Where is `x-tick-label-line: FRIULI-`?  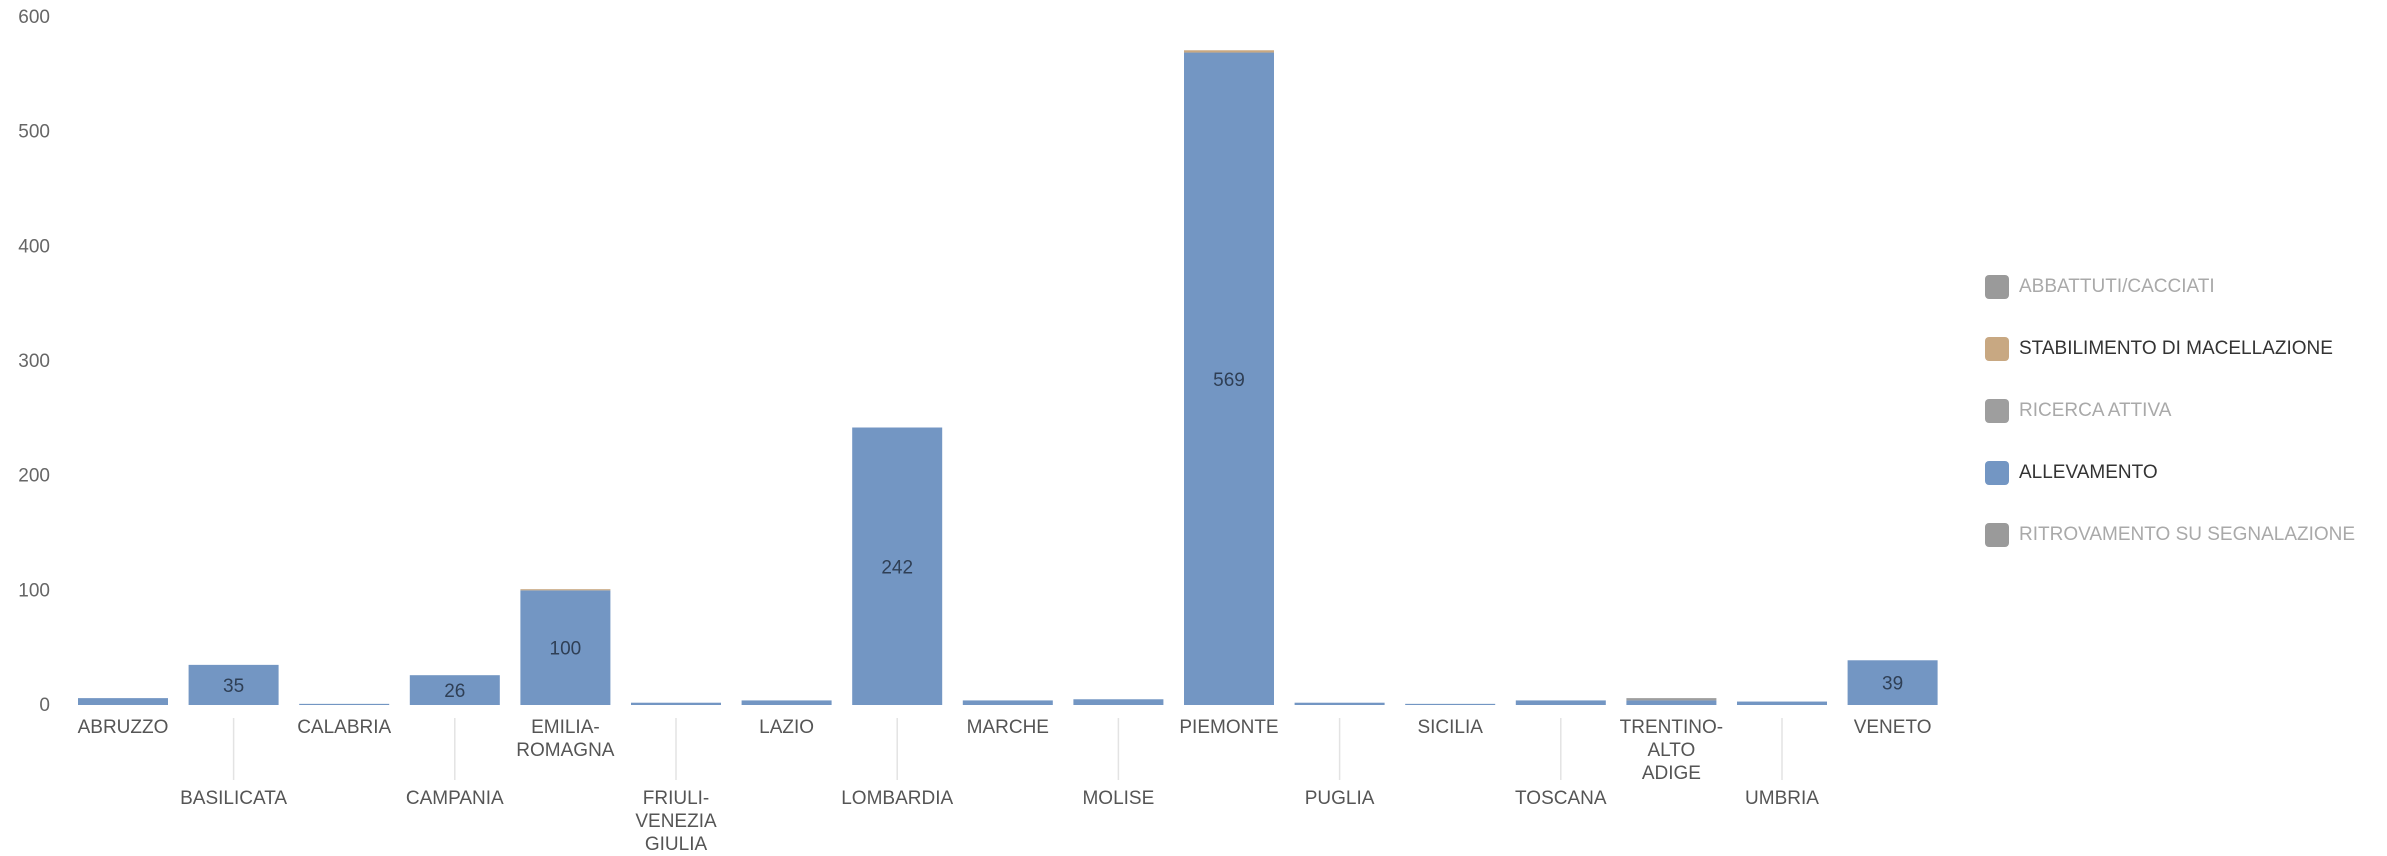 x-tick-label-line: FRIULI- is located at coordinates (676, 798).